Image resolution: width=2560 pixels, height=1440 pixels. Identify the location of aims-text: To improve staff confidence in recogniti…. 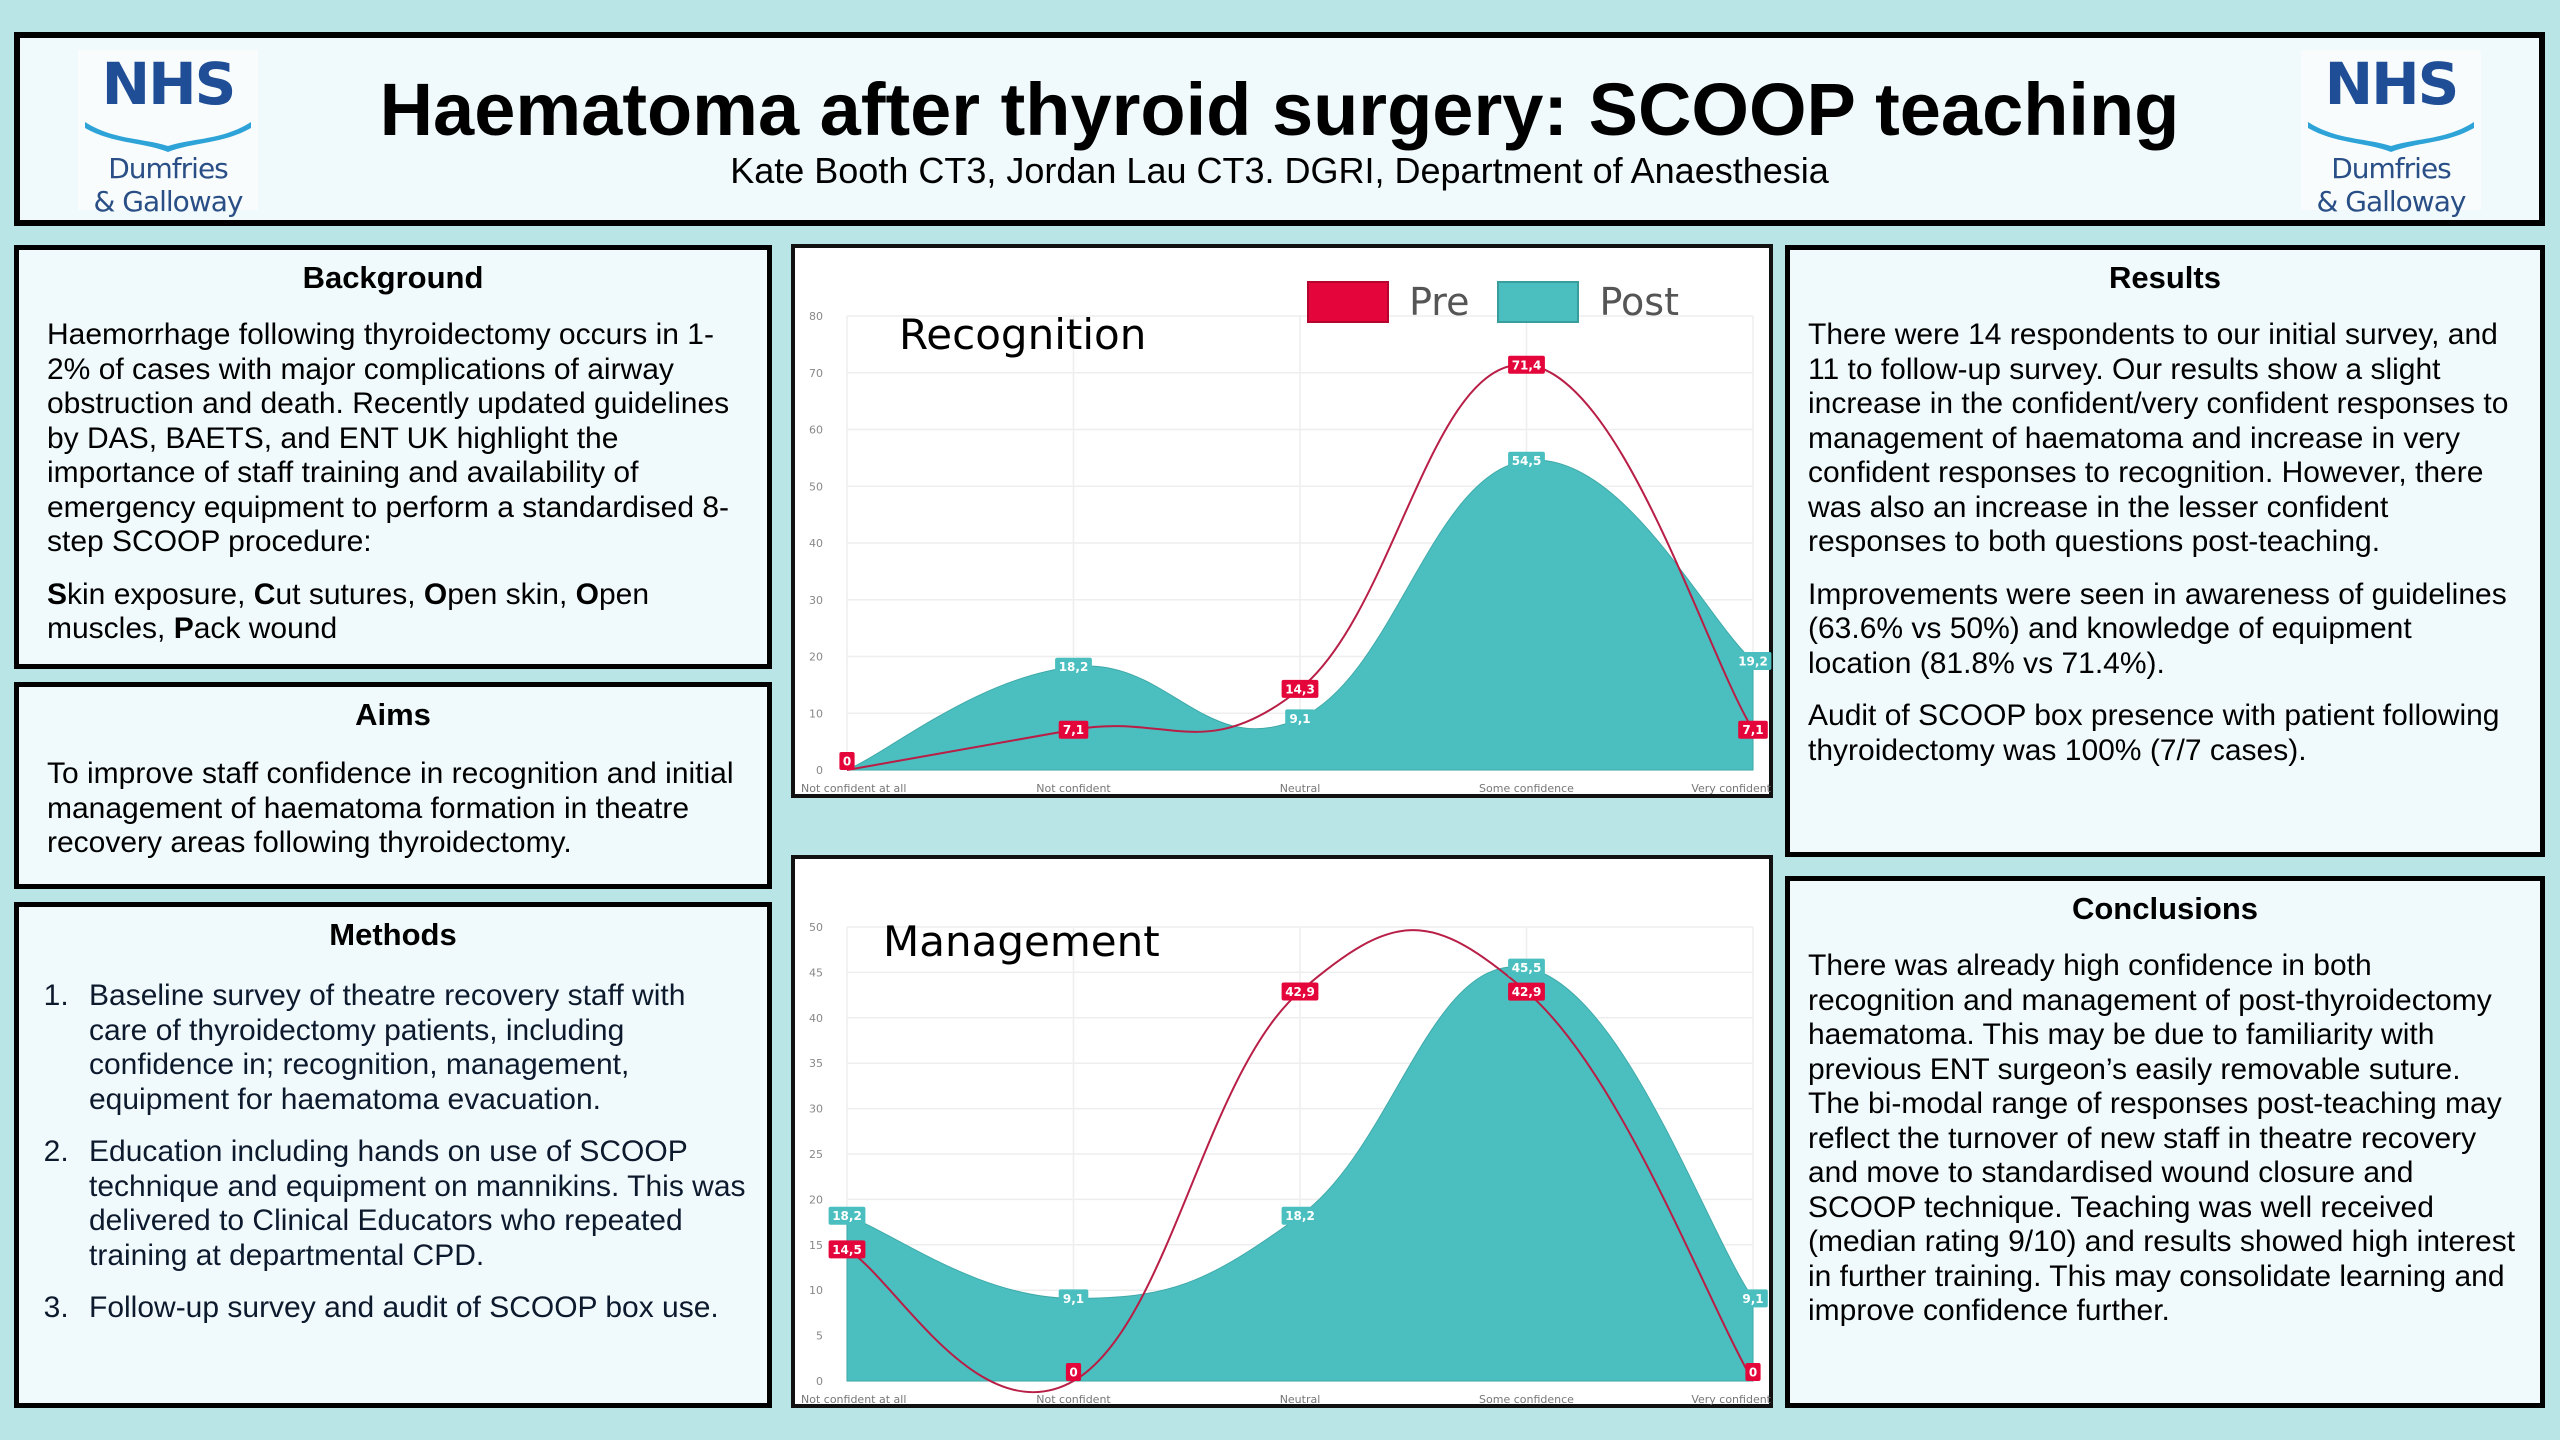
(390, 808).